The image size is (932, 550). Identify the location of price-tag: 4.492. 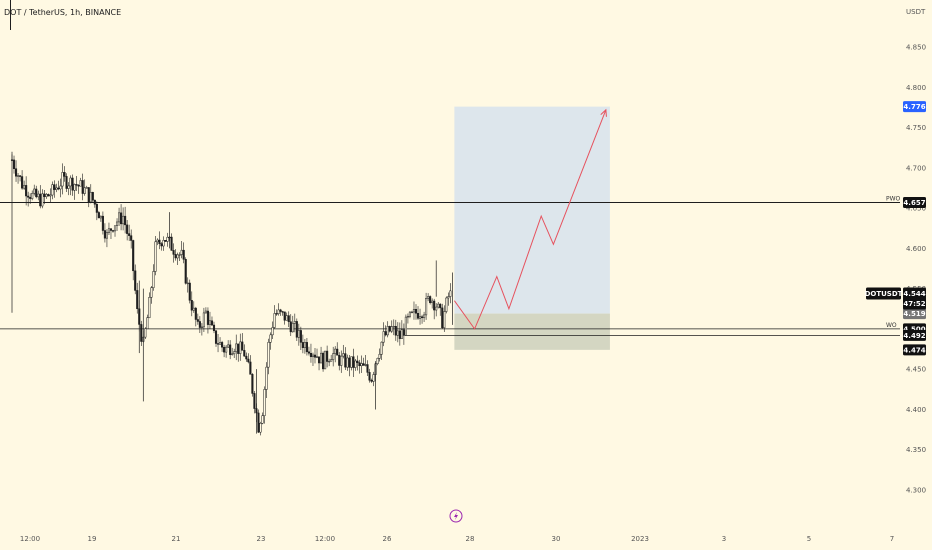
(914, 335).